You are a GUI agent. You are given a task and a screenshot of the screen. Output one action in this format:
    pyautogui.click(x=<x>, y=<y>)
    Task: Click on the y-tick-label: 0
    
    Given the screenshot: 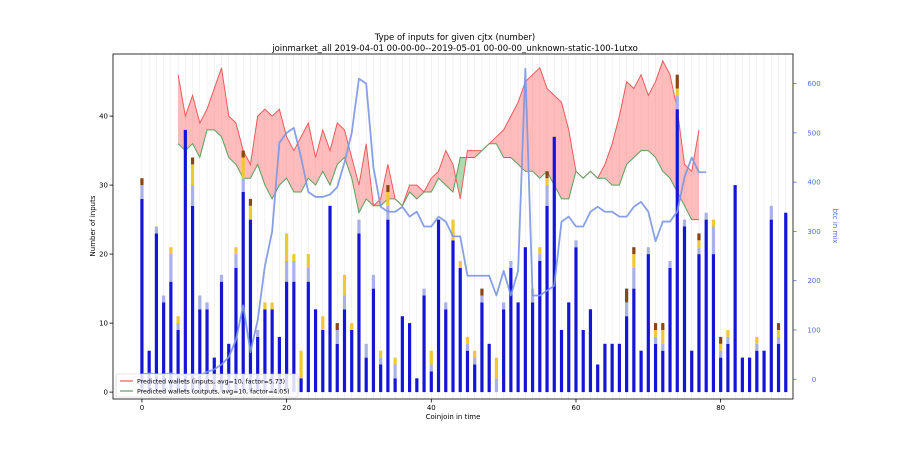 What is the action you would take?
    pyautogui.click(x=106, y=393)
    